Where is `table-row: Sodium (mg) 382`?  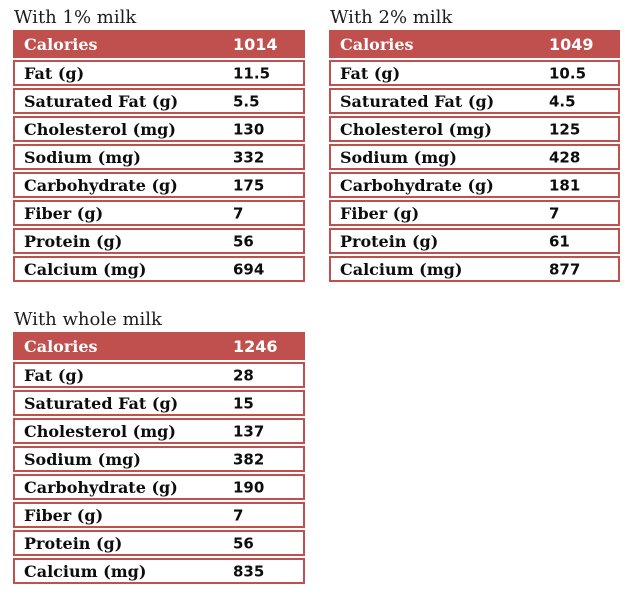
table-row: Sodium (mg) 382 is located at coordinates (159, 459).